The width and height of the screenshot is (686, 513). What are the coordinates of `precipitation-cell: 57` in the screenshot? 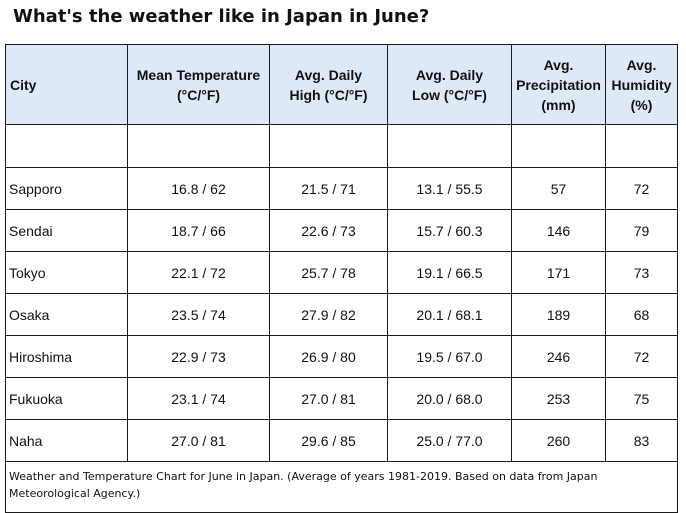 It's located at (558, 188).